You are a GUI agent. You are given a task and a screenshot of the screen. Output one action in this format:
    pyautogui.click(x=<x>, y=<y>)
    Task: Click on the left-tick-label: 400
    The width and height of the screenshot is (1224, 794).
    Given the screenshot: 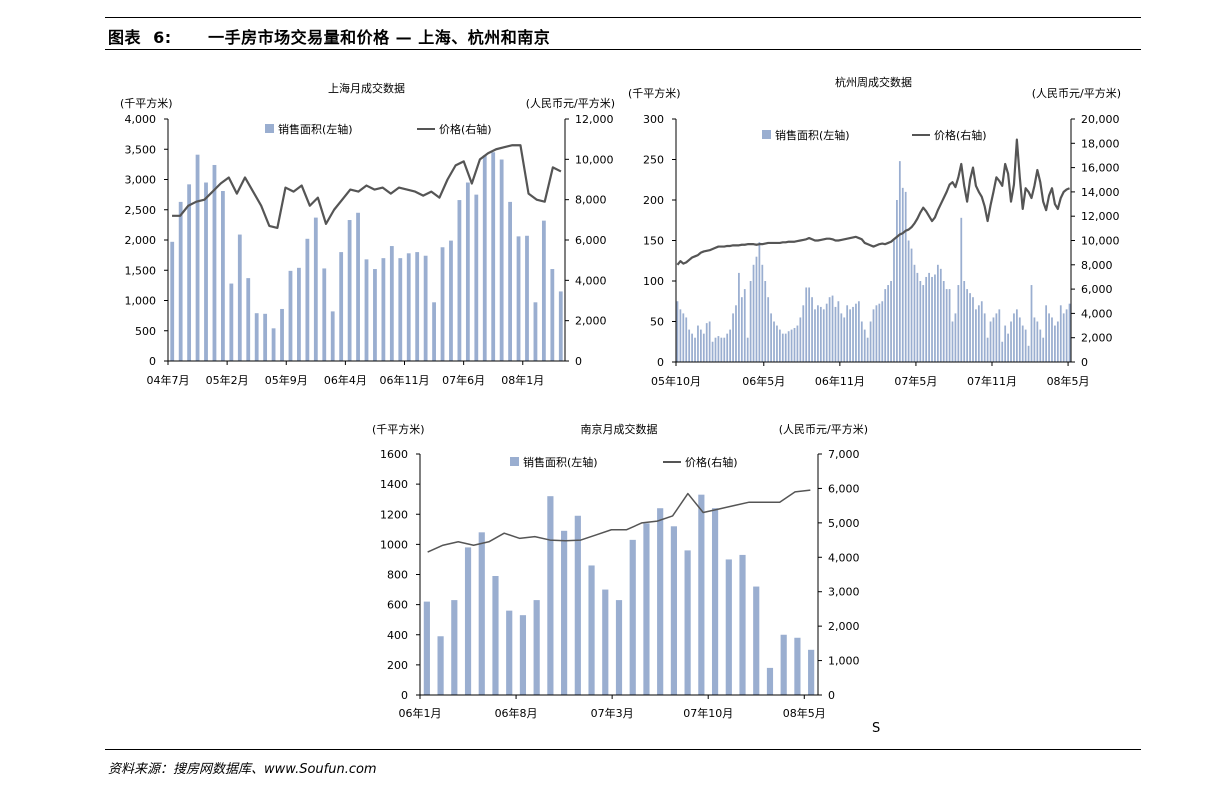 What is the action you would take?
    pyautogui.click(x=397, y=635)
    